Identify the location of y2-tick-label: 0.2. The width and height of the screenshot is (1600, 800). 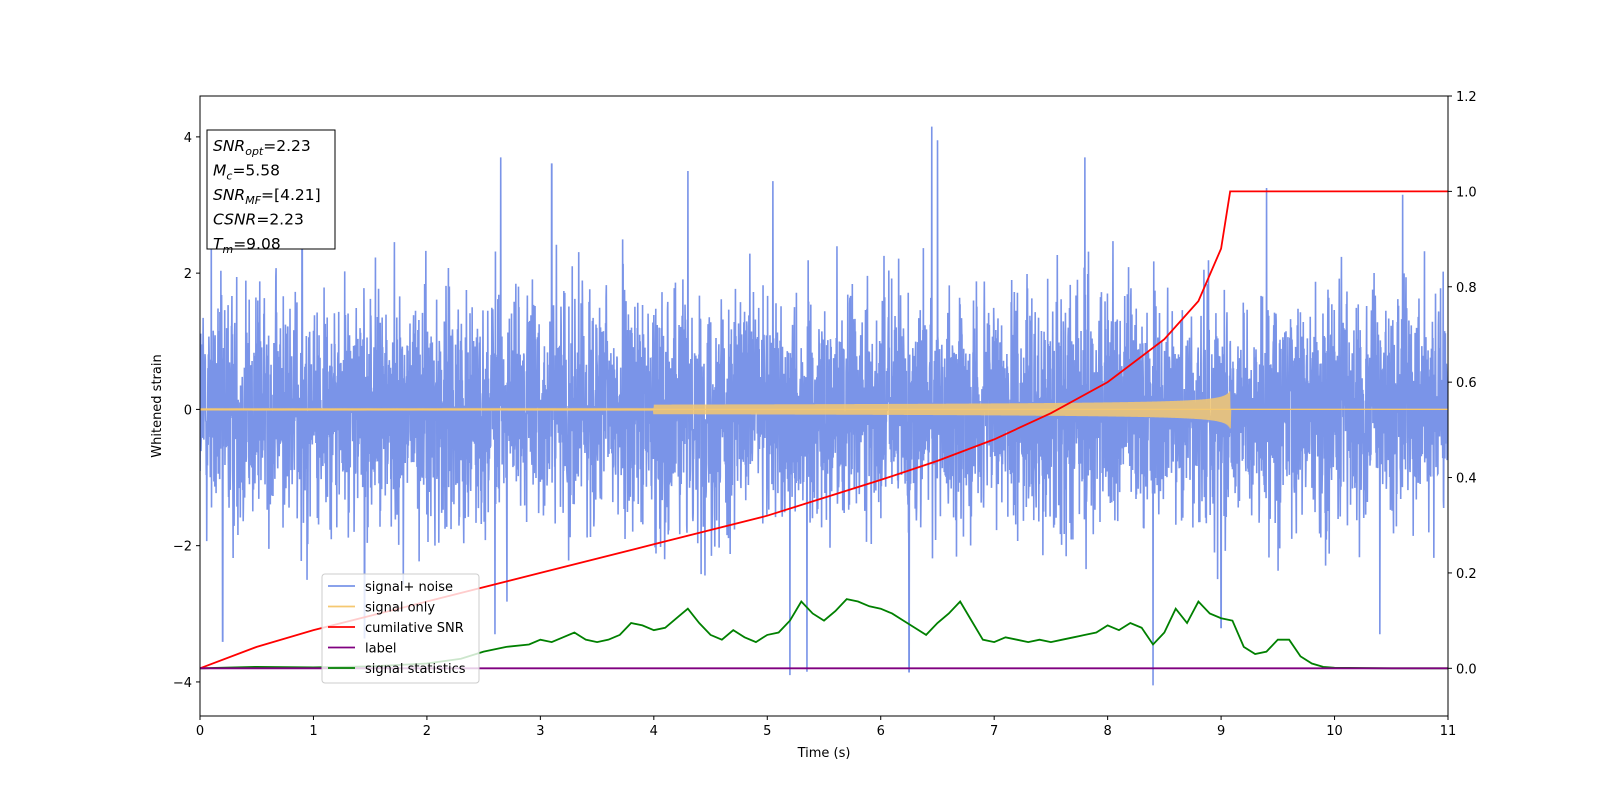
(1466, 574).